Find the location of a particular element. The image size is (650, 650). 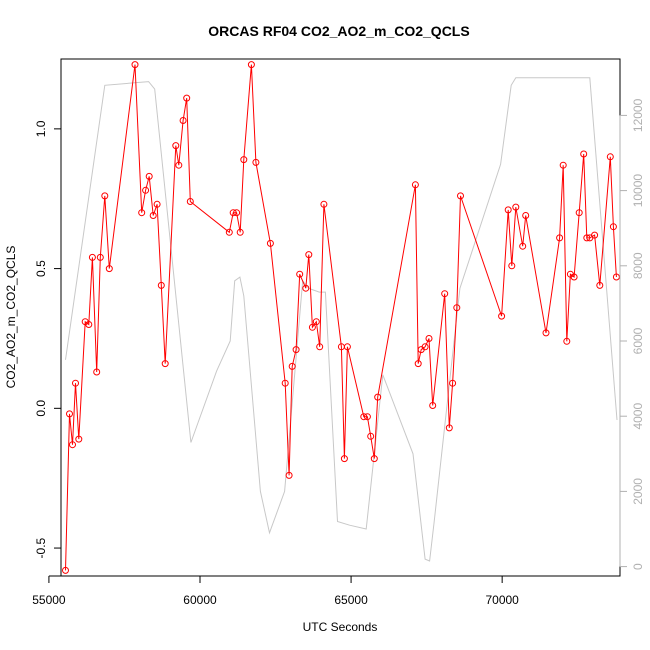

y-axis-label: CO2_AO2_m_CO2_QCLS is located at coordinates (11, 317).